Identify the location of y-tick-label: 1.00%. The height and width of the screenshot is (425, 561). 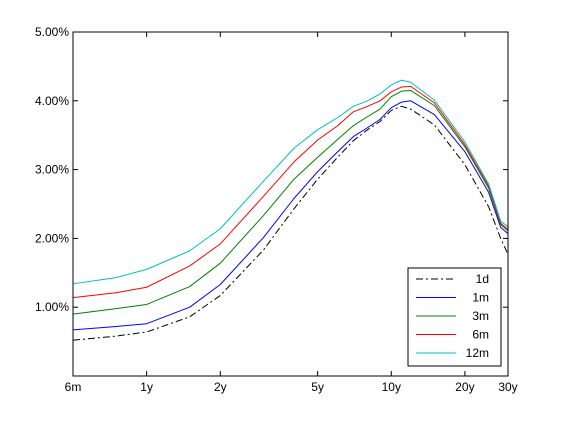
(52, 307).